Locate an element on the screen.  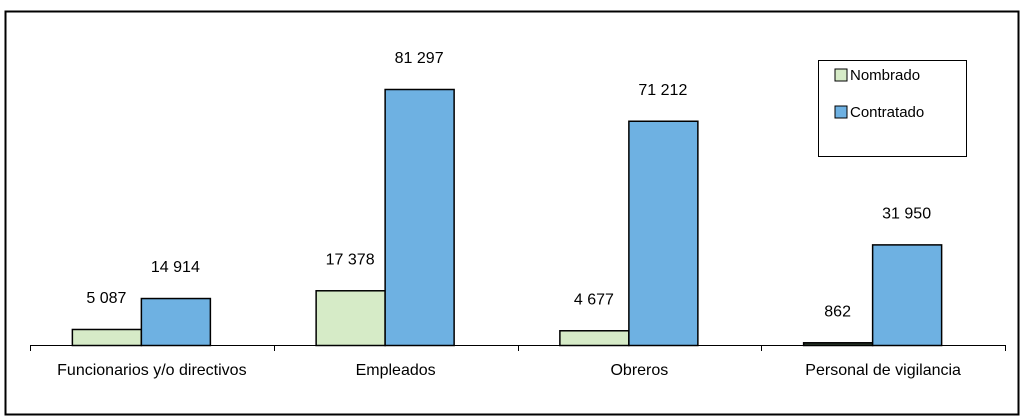
legend-swatch-nombrado is located at coordinates (841, 75).